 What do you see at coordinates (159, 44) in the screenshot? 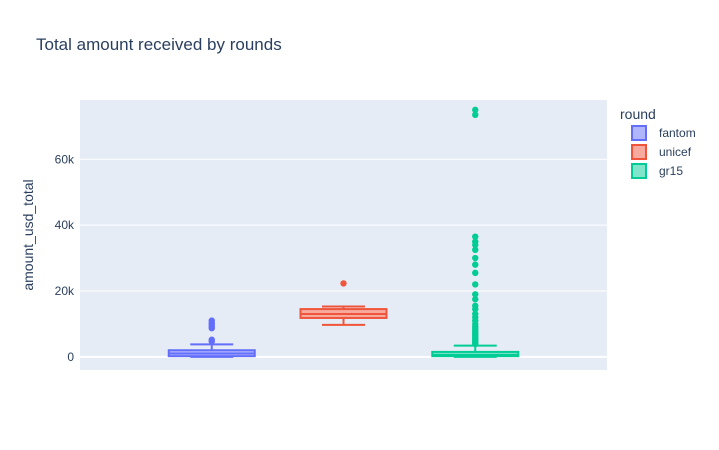
I see `chart-title: Total amount received by rounds` at bounding box center [159, 44].